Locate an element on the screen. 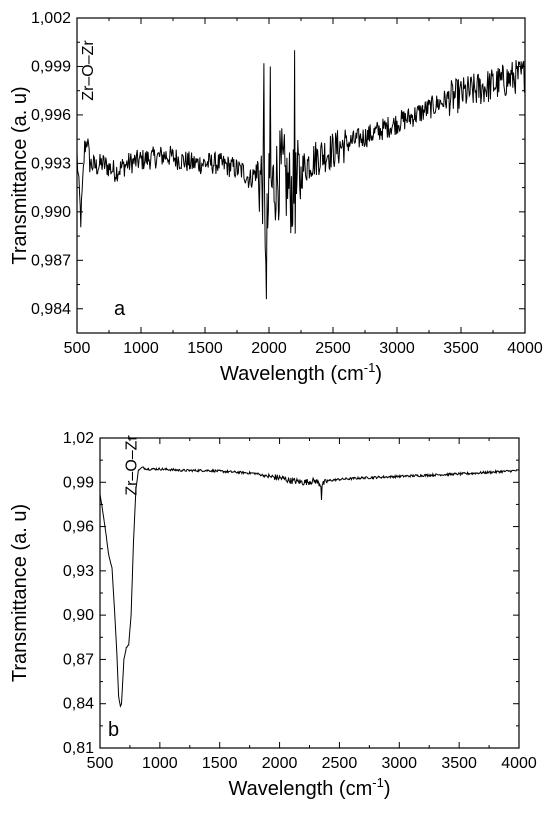 Image resolution: width=550 pixels, height=813 pixels. y-tick-label: 1,002 is located at coordinates (51, 18).